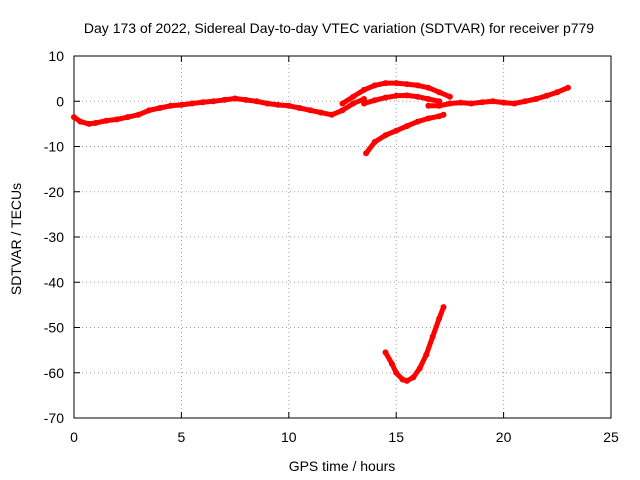 The height and width of the screenshot is (480, 640). I want to click on x-tick-label: 10, so click(289, 437).